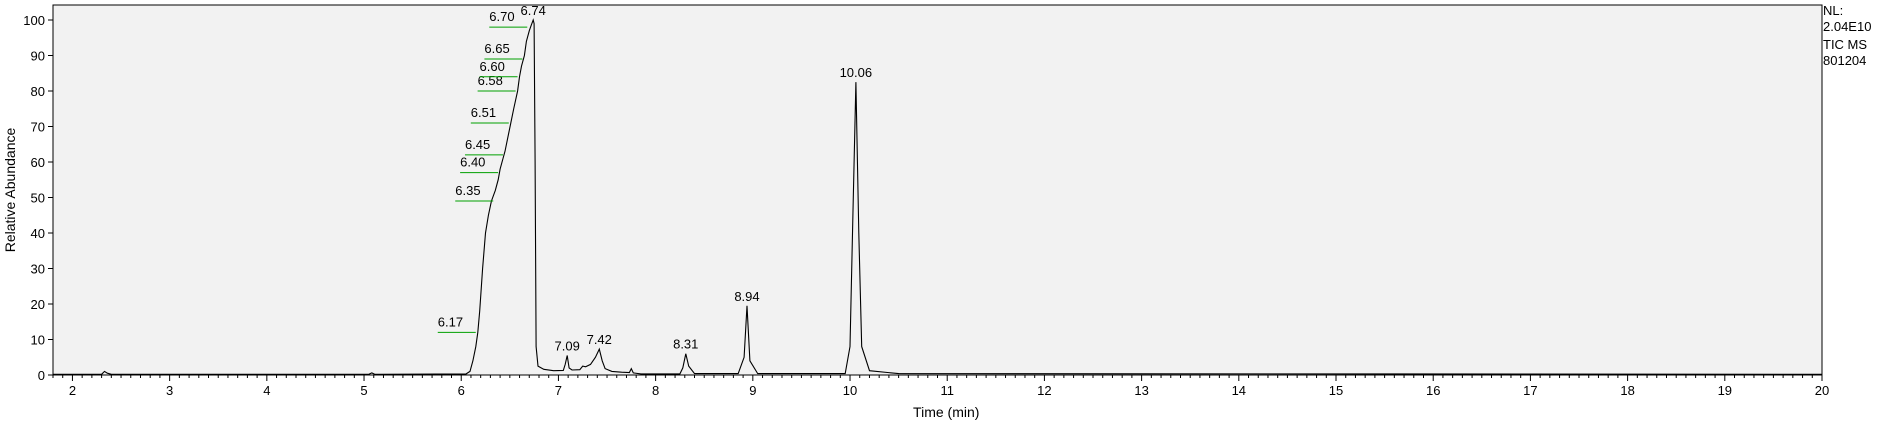 The height and width of the screenshot is (425, 1877). What do you see at coordinates (1847, 26) in the screenshot?
I see `nl-value: 2.04E10` at bounding box center [1847, 26].